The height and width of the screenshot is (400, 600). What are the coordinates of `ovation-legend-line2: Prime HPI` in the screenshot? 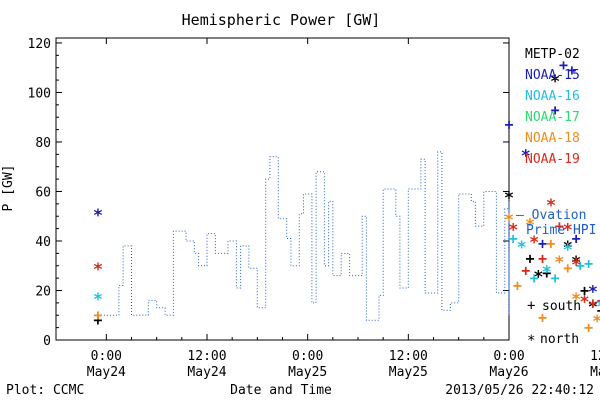 It's located at (561, 230).